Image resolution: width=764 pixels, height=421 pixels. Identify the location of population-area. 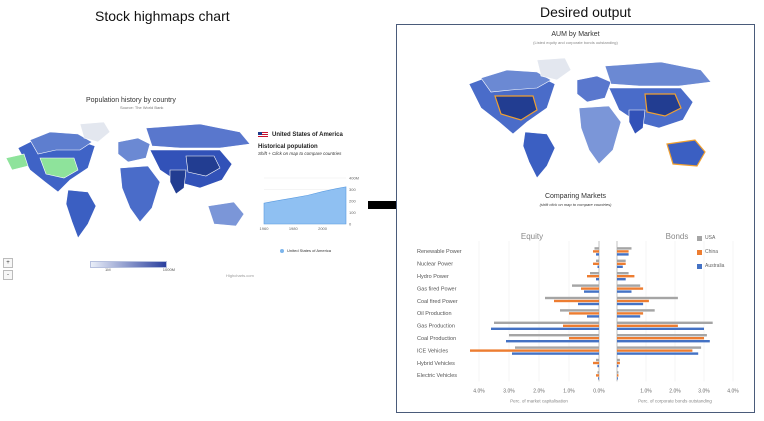
(305, 205).